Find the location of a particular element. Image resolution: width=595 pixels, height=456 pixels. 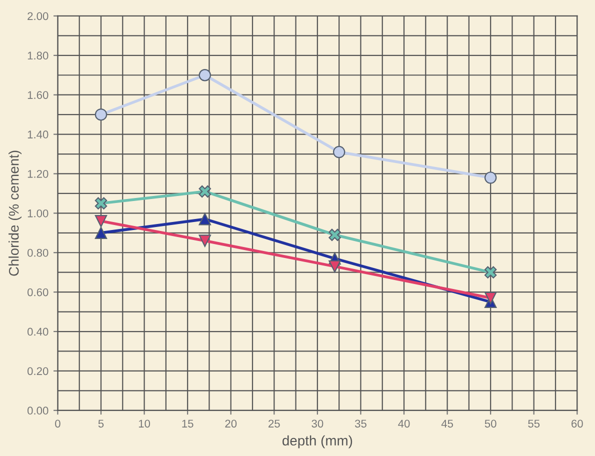

x-tick-label: 55 is located at coordinates (534, 424).